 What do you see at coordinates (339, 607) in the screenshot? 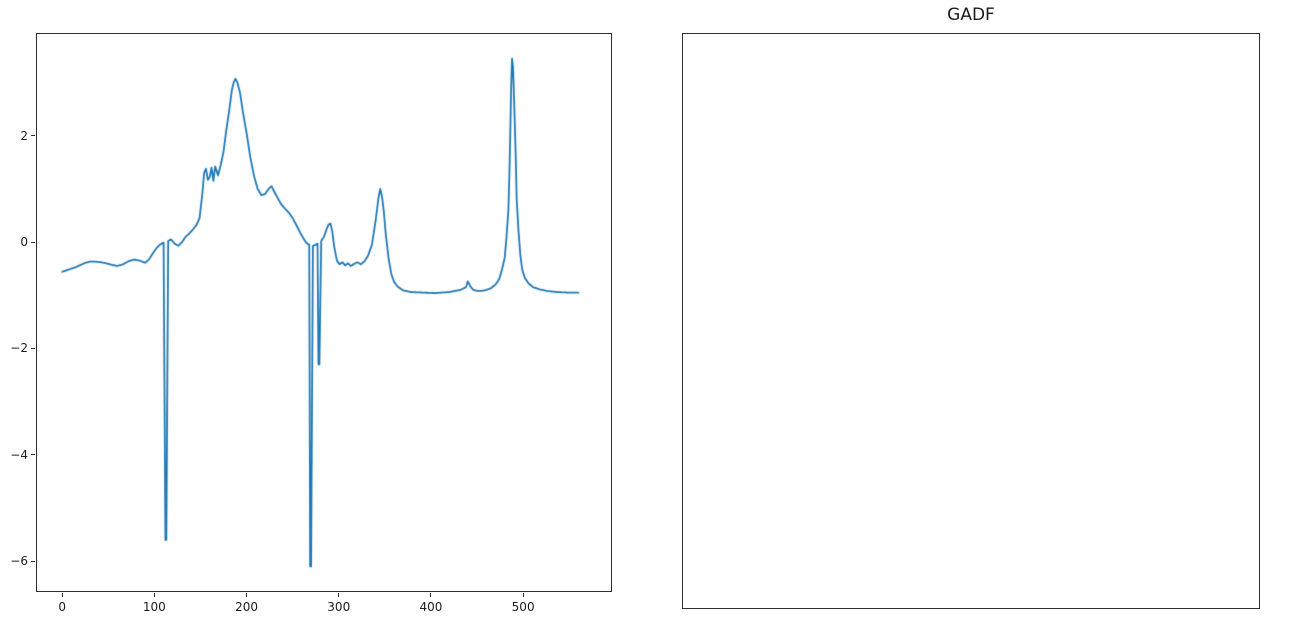
I see `x-tick-label: 300` at bounding box center [339, 607].